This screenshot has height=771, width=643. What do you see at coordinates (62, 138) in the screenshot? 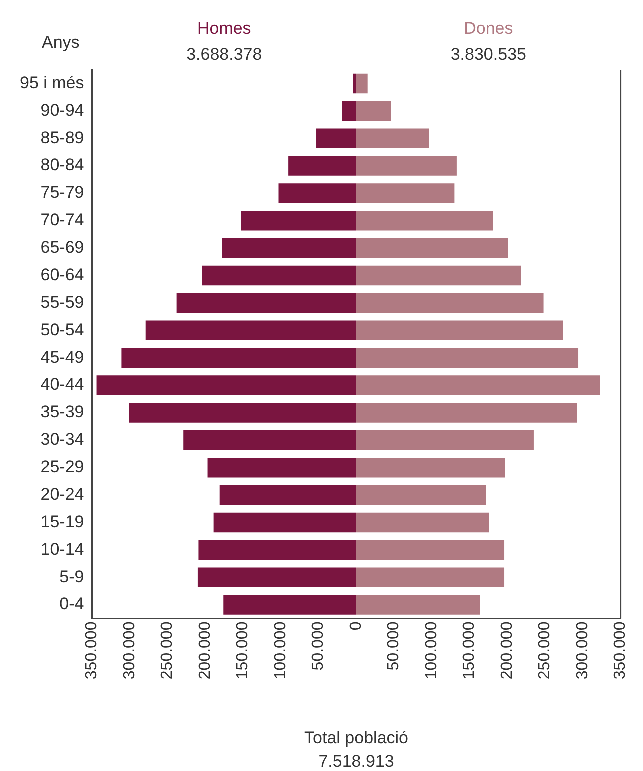
I see `y-tick-label: 85-89` at bounding box center [62, 138].